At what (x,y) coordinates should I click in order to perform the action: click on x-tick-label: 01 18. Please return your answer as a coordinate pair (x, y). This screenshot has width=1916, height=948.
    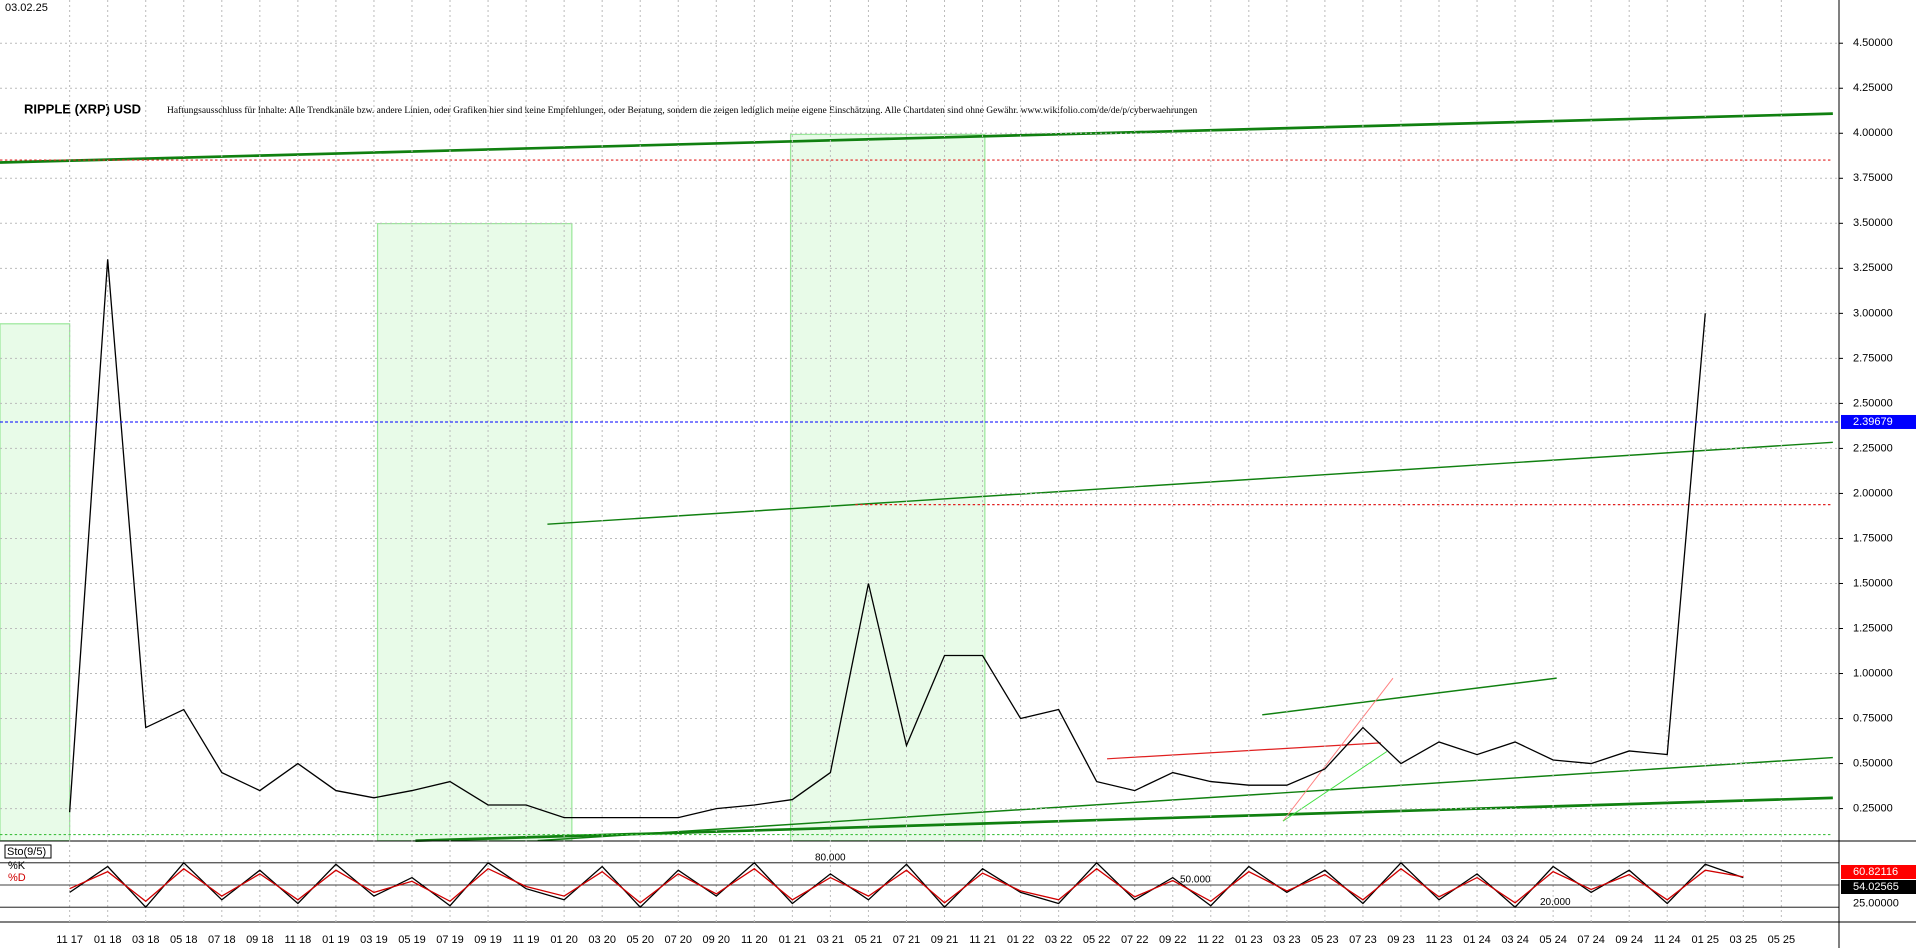
    Looking at the image, I should click on (108, 940).